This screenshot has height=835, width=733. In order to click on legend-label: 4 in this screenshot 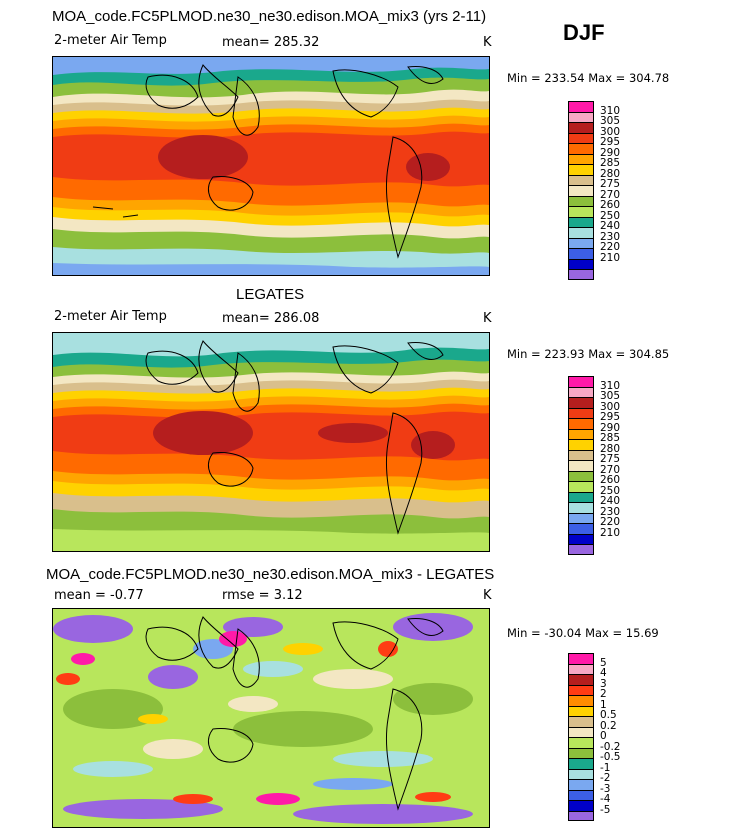, I will do `click(603, 673)`.